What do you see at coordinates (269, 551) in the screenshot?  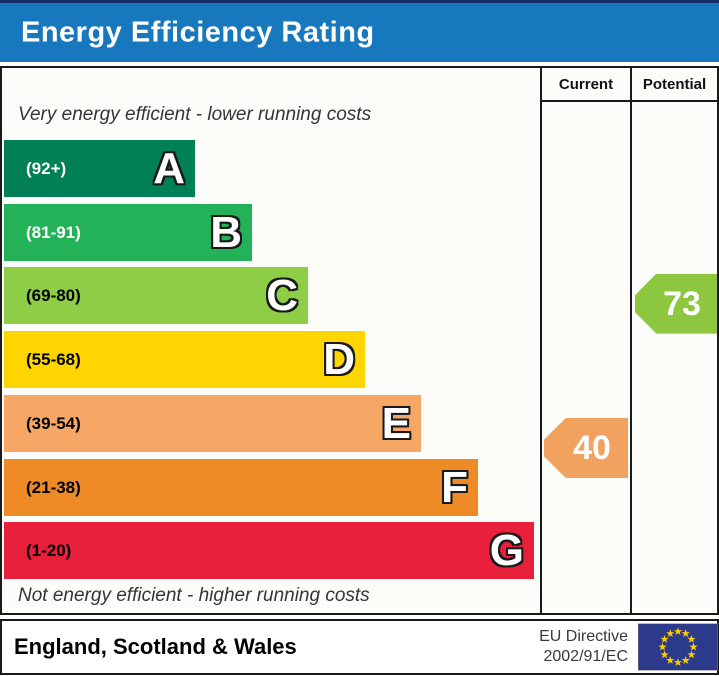 I see `band-row: (1-20) G` at bounding box center [269, 551].